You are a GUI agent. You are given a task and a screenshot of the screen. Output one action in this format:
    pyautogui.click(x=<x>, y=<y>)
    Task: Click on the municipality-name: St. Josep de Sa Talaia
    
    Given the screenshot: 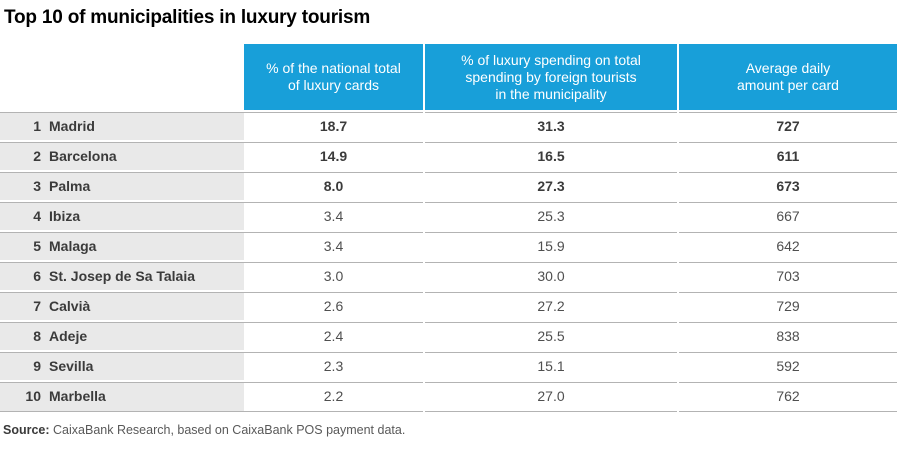 What is the action you would take?
    pyautogui.click(x=122, y=276)
    